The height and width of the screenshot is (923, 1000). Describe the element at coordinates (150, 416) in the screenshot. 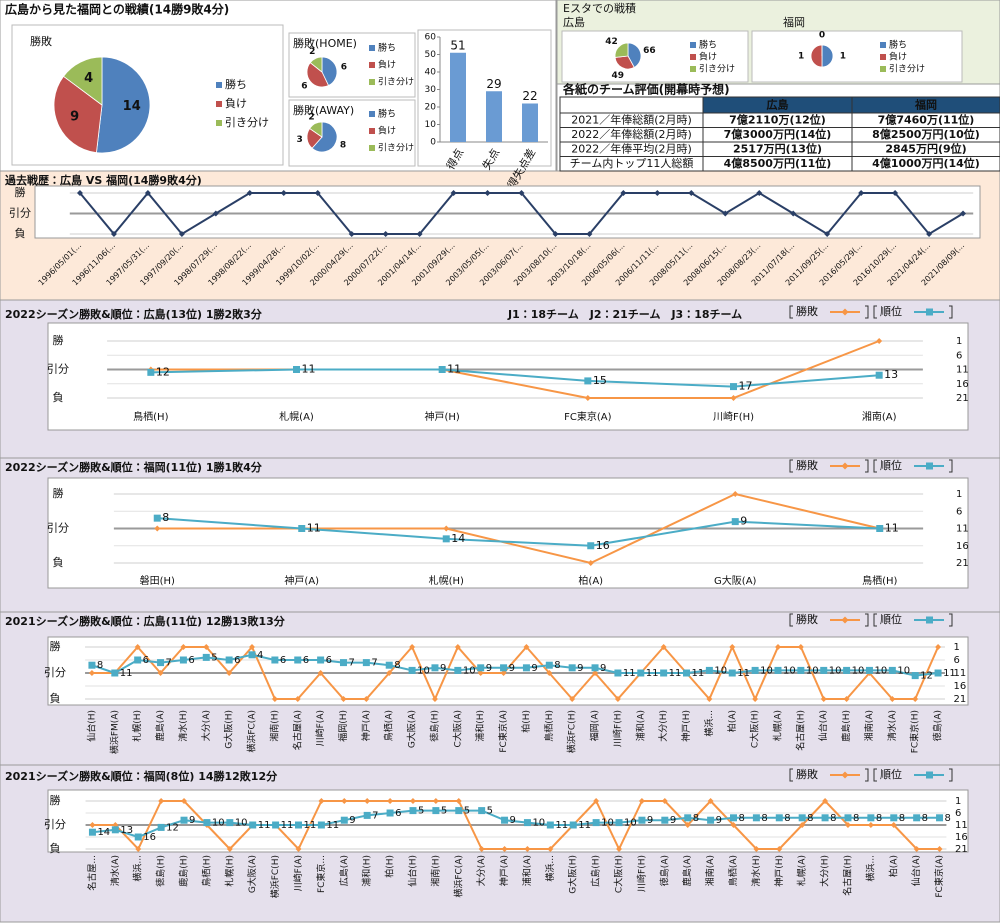

I see `x-tick-label: 鳥栖(H)` at that location.